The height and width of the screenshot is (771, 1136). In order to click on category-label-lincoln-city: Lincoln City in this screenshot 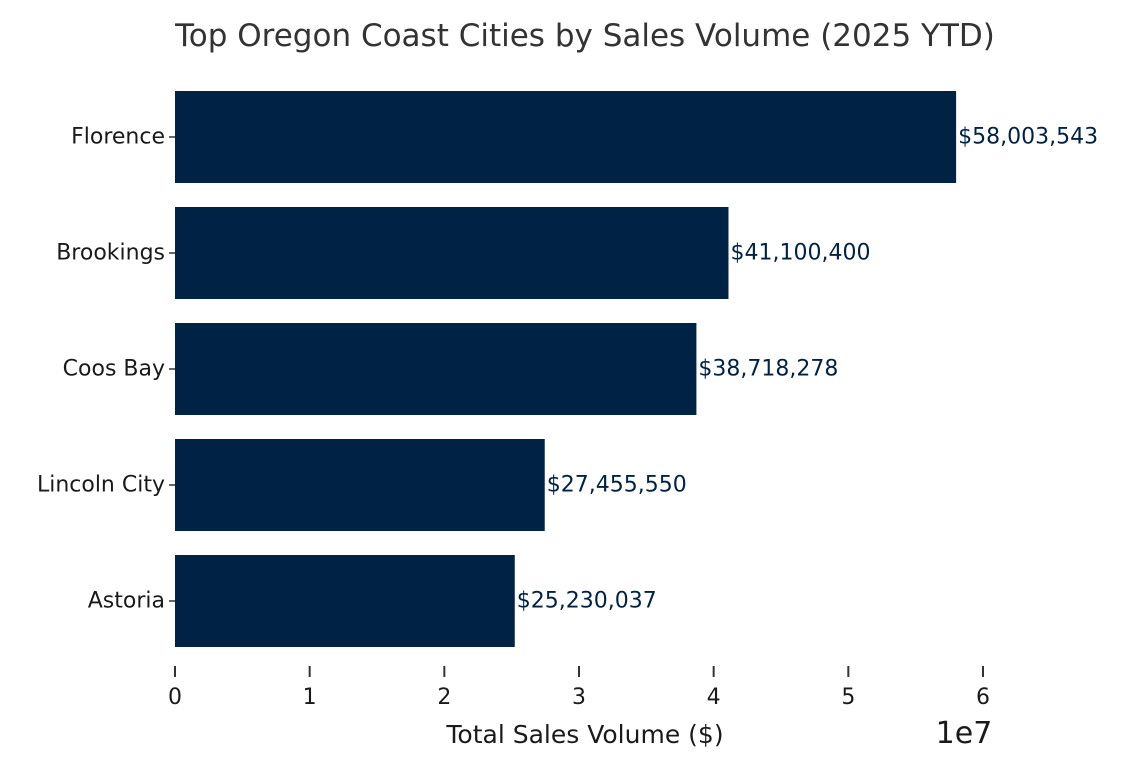, I will do `click(101, 485)`.